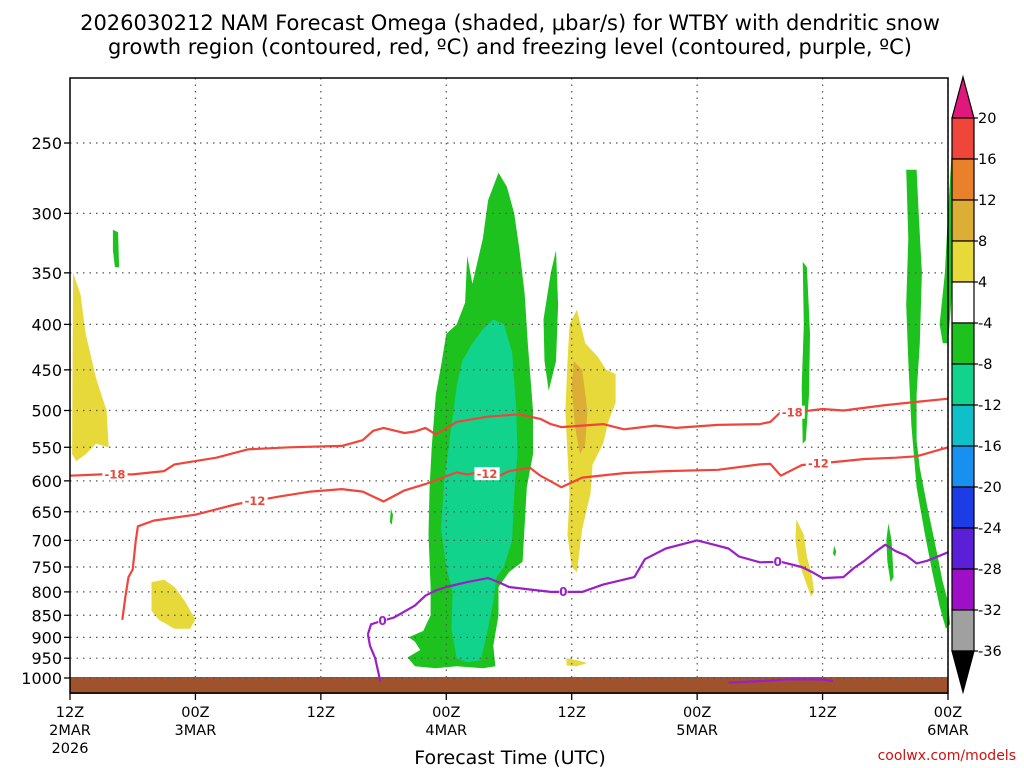 This screenshot has height=768, width=1024. I want to click on y-tick-label-700: 700, so click(46, 540).